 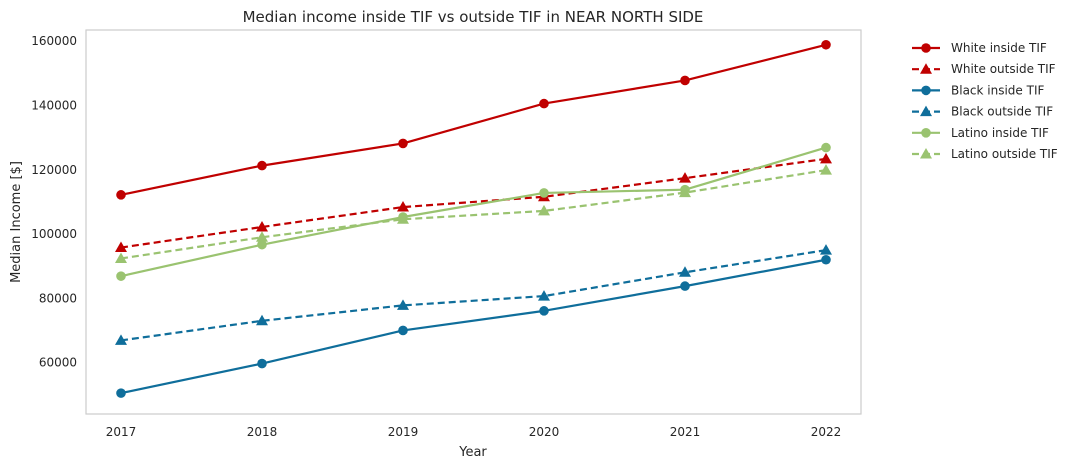 I want to click on x-tick-label: 2019, so click(x=403, y=432).